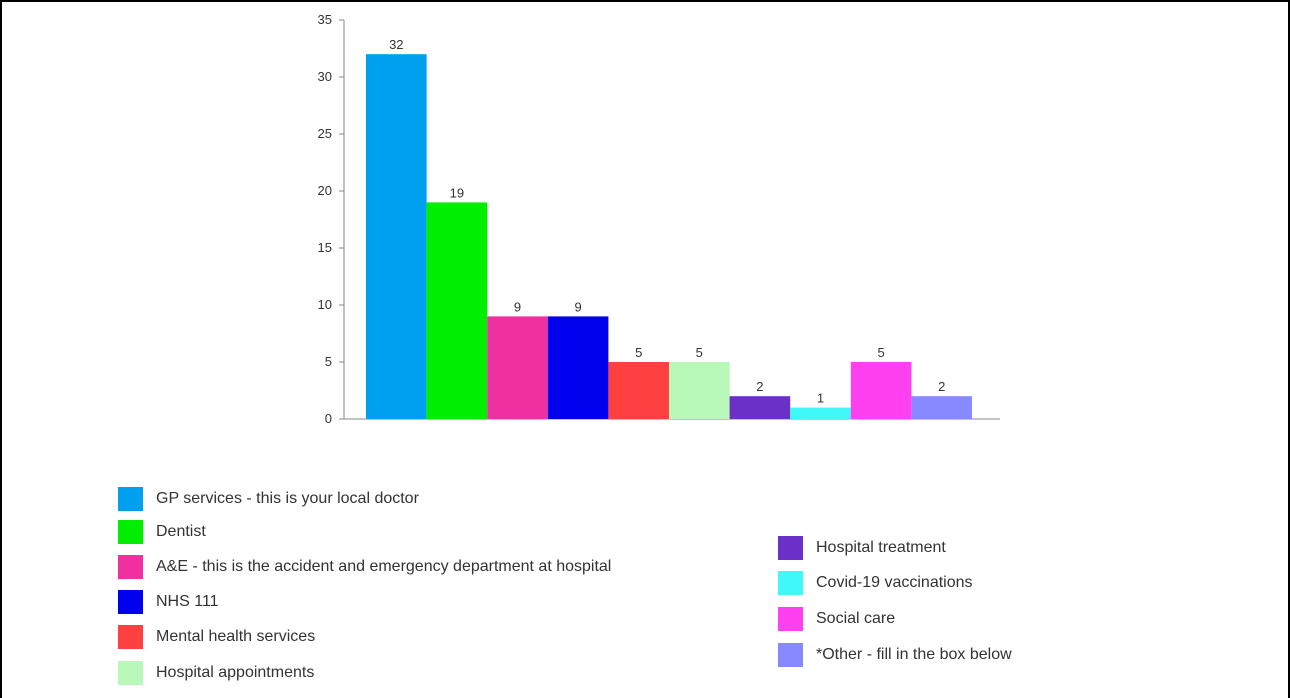 The width and height of the screenshot is (1290, 698). Describe the element at coordinates (187, 601) in the screenshot. I see `legend-label: NHS 111` at that location.